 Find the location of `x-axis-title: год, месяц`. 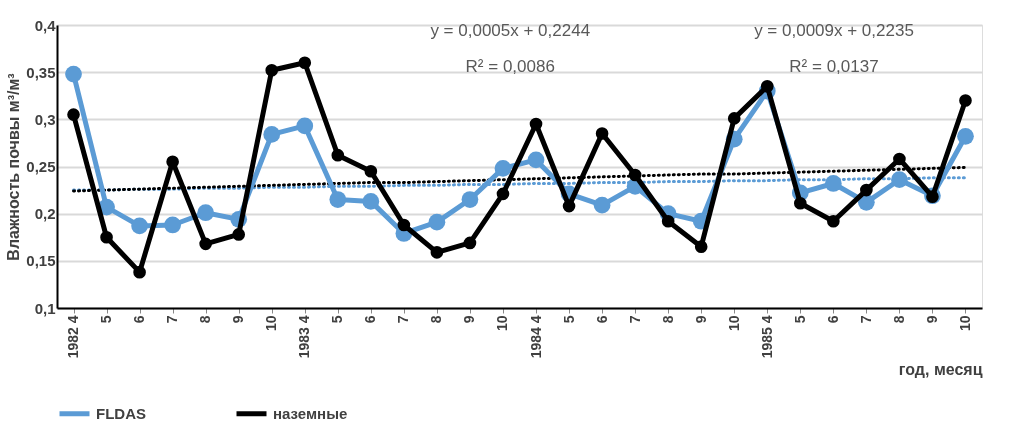

x-axis-title: год, месяц is located at coordinates (940, 370).